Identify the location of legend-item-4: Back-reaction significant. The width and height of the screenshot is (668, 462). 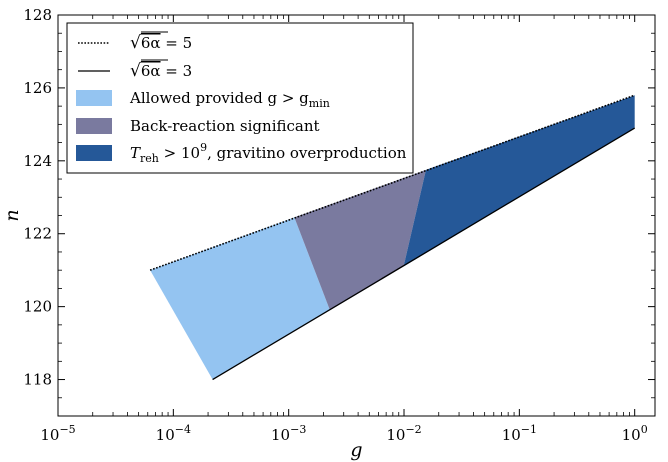
(198, 126).